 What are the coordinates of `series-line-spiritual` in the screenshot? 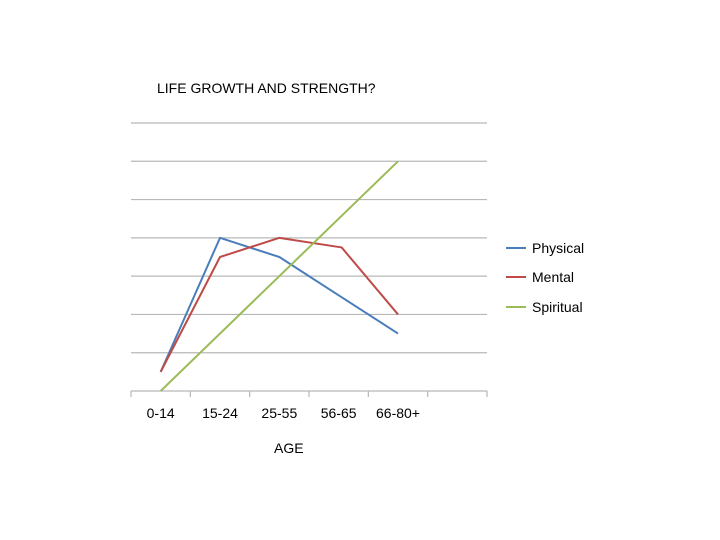 It's located at (279, 276).